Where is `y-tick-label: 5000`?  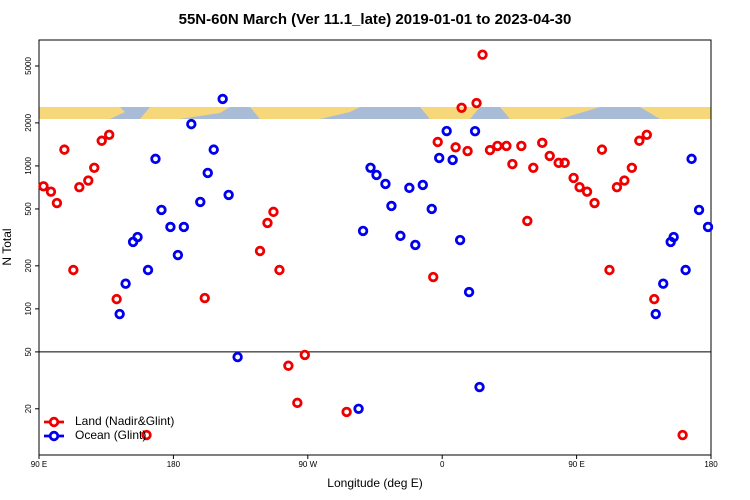 y-tick-label: 5000 is located at coordinates (28, 66).